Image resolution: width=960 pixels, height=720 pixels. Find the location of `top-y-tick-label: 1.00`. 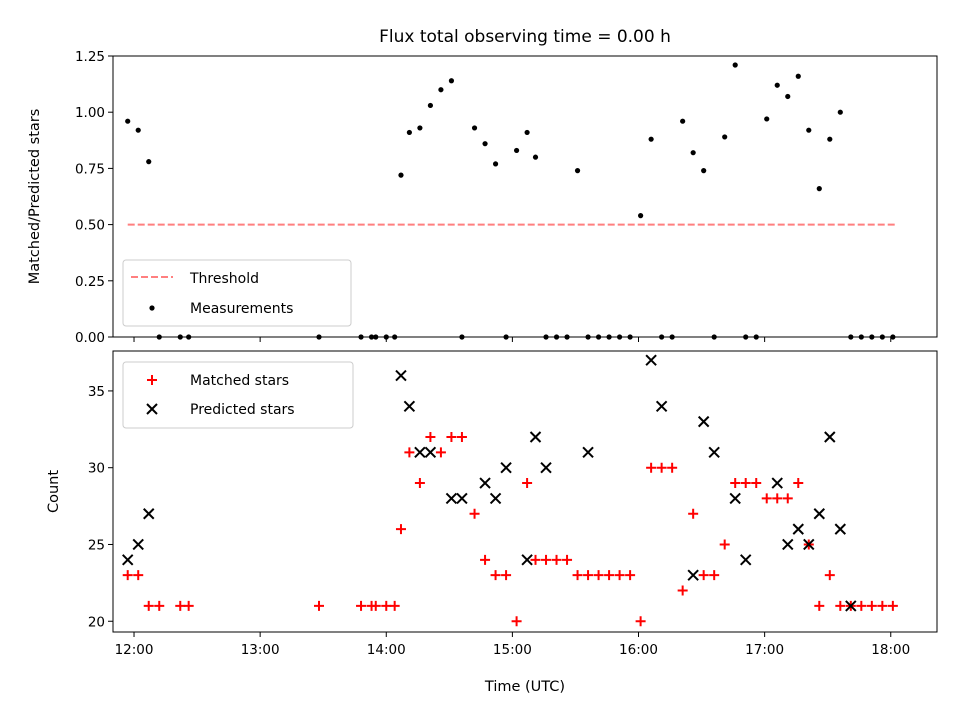

top-y-tick-label: 1.00 is located at coordinates (90, 113).